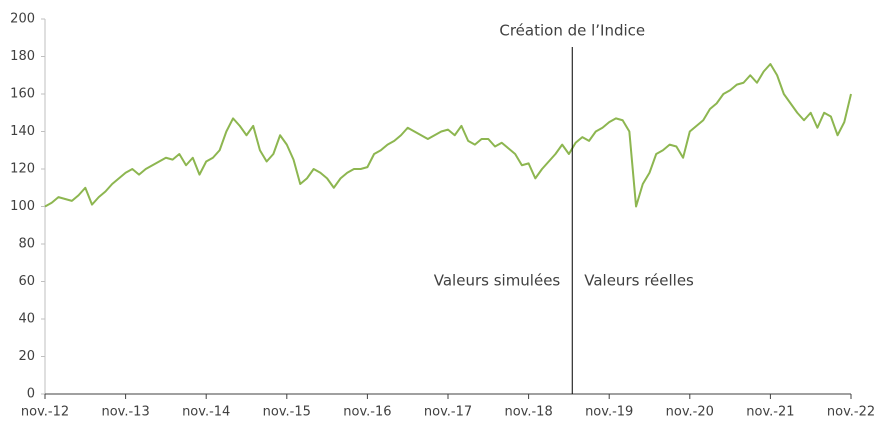 This screenshot has width=878, height=427. Describe the element at coordinates (206, 412) in the screenshot. I see `x-tick-label: nov.-14` at that location.